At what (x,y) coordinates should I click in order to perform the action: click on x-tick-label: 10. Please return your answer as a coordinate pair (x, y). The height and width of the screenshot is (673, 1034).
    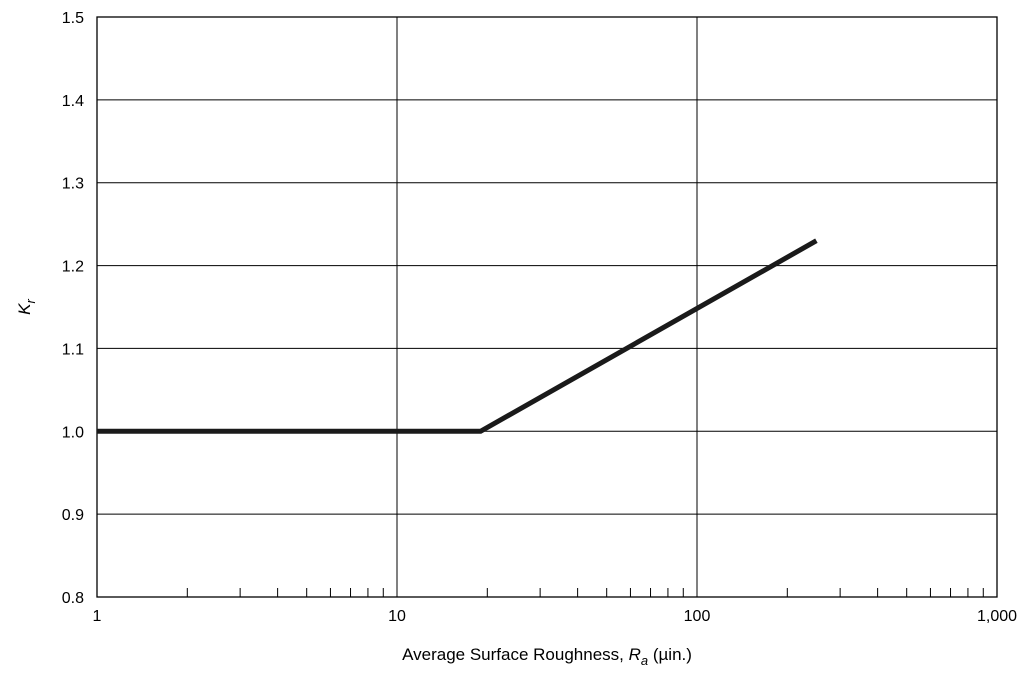
    Looking at the image, I should click on (397, 616).